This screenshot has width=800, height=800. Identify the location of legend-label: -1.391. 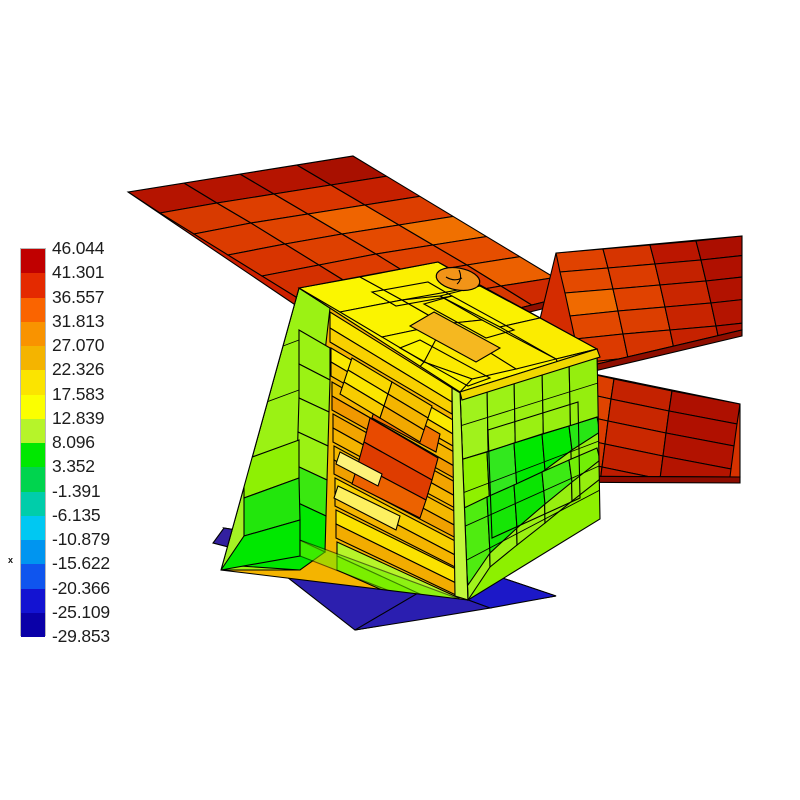
(76, 490).